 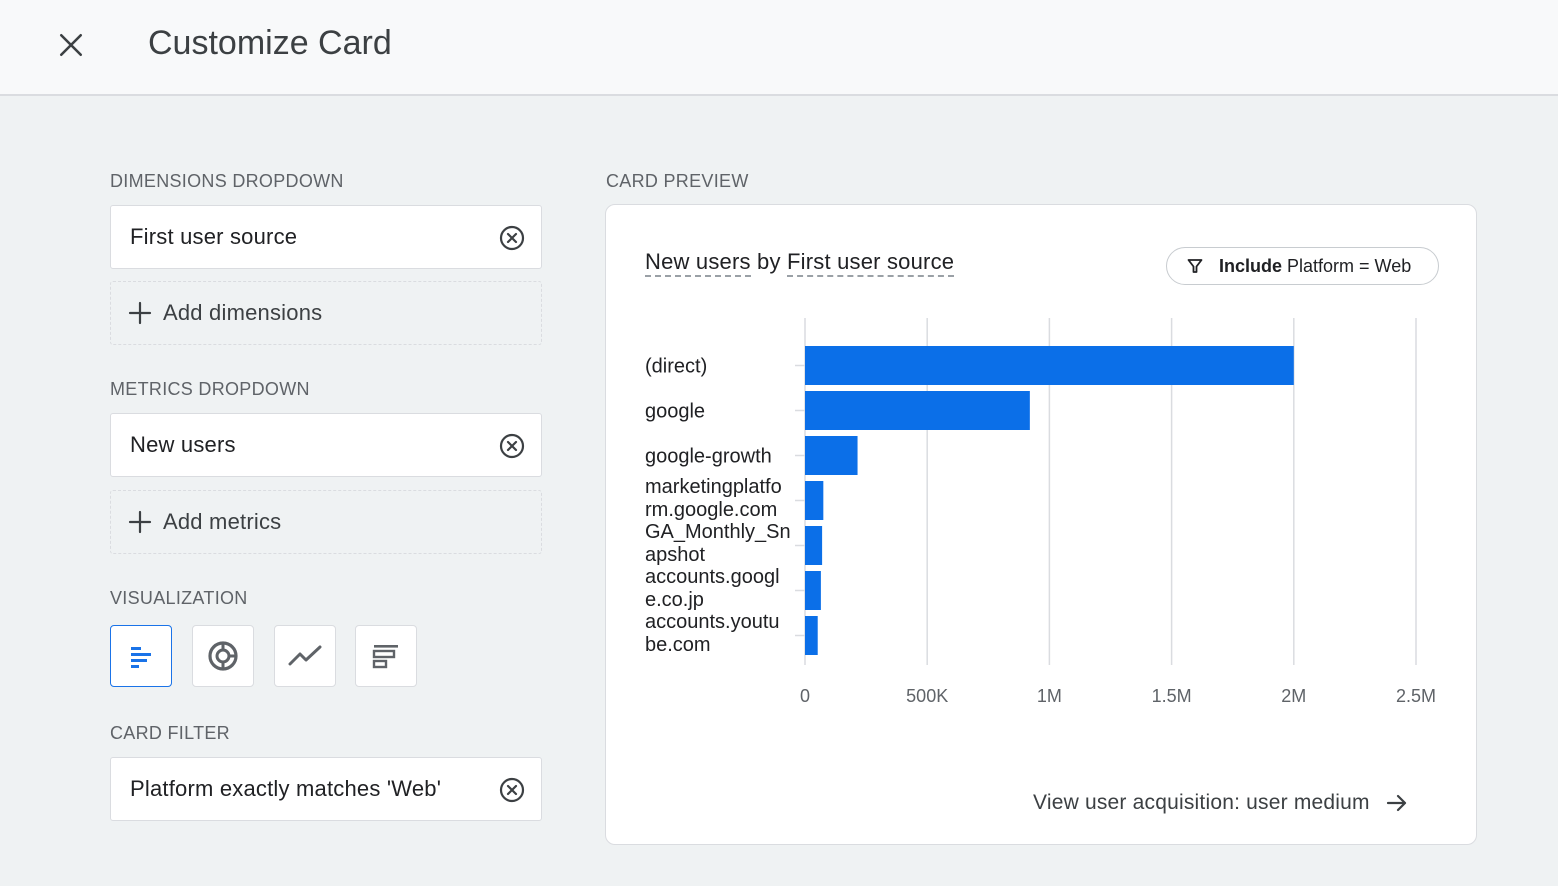 What do you see at coordinates (326, 522) in the screenshot?
I see `add-metrics-button: Add metrics` at bounding box center [326, 522].